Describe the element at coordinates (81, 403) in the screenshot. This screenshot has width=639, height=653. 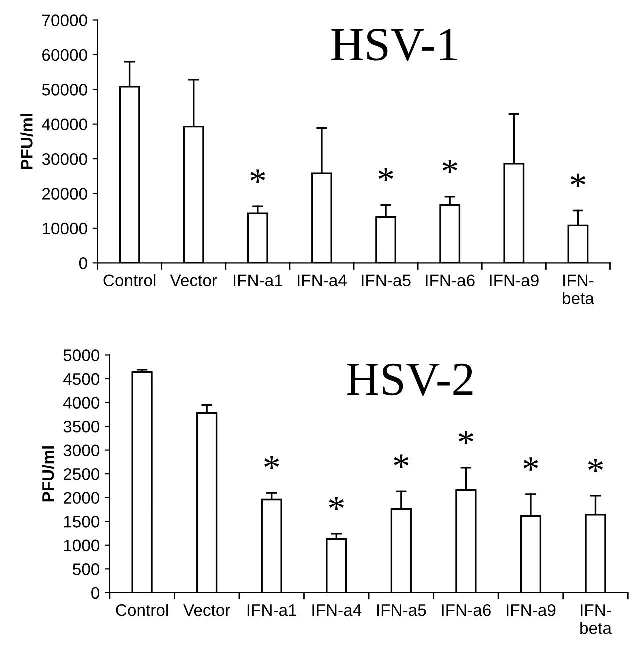
I see `y-tick-label: 4000` at that location.